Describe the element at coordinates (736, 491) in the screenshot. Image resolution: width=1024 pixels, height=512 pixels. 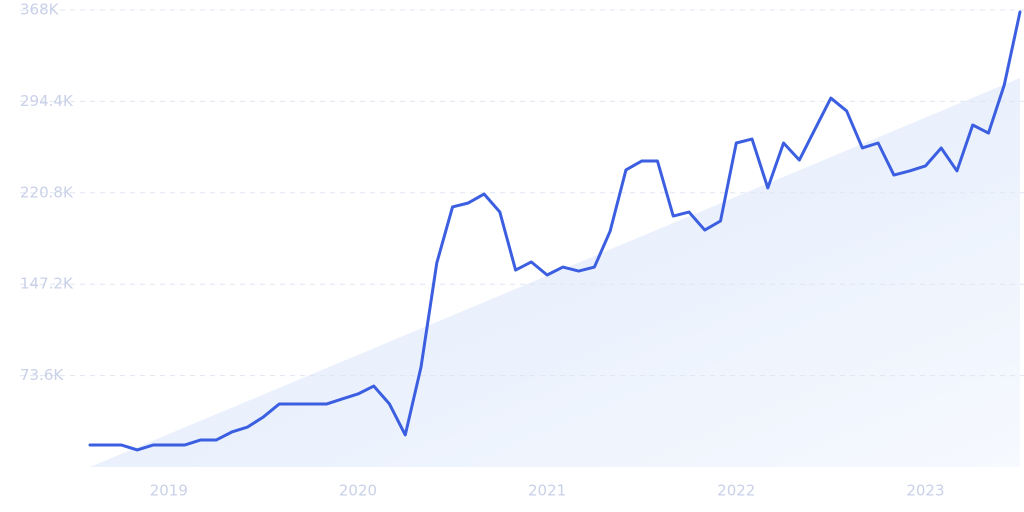
I see `x-tick-label: 2022` at that location.